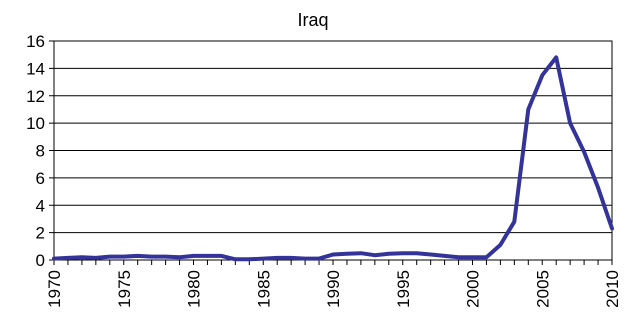 This screenshot has height=325, width=626. What do you see at coordinates (40, 233) in the screenshot?
I see `y-tick-label: 2` at bounding box center [40, 233].